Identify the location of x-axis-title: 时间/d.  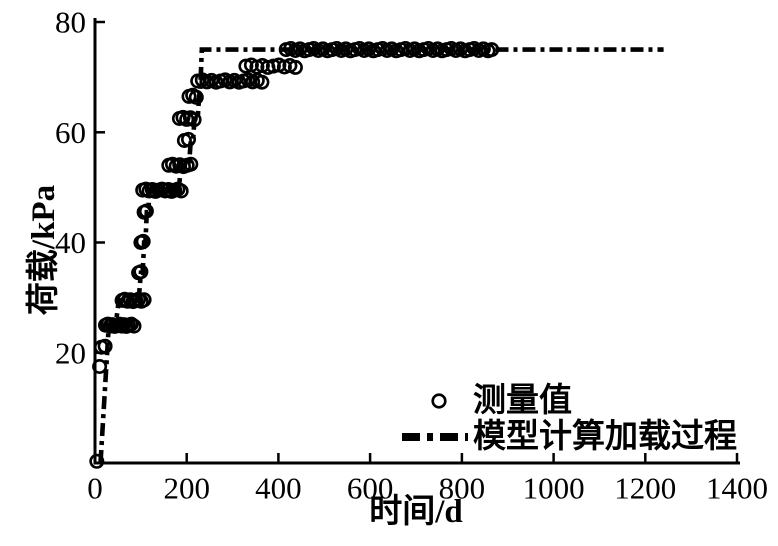
(416, 511).